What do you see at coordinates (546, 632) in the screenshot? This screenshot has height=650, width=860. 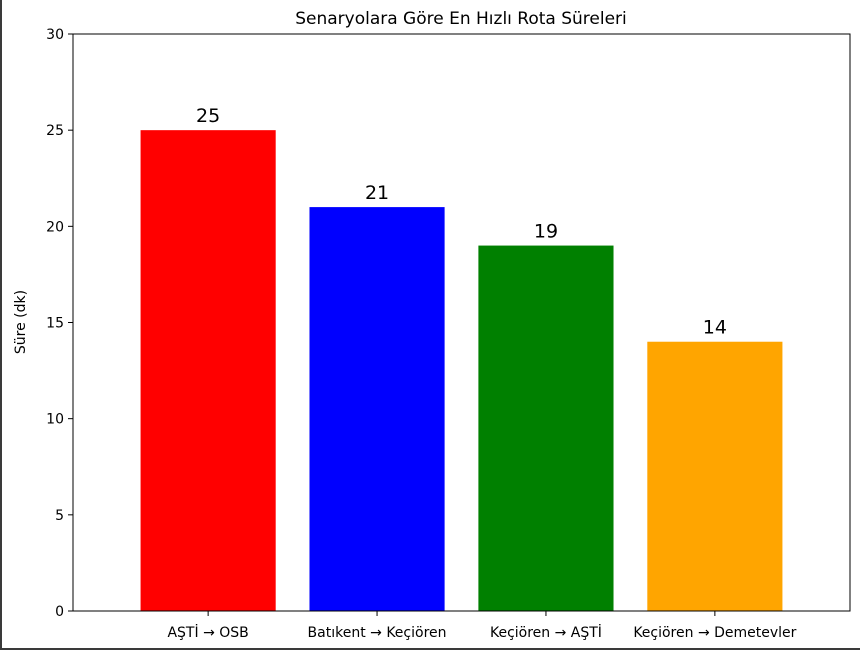 I see `x-tick-label: Keçiören → AŞTİ` at bounding box center [546, 632].